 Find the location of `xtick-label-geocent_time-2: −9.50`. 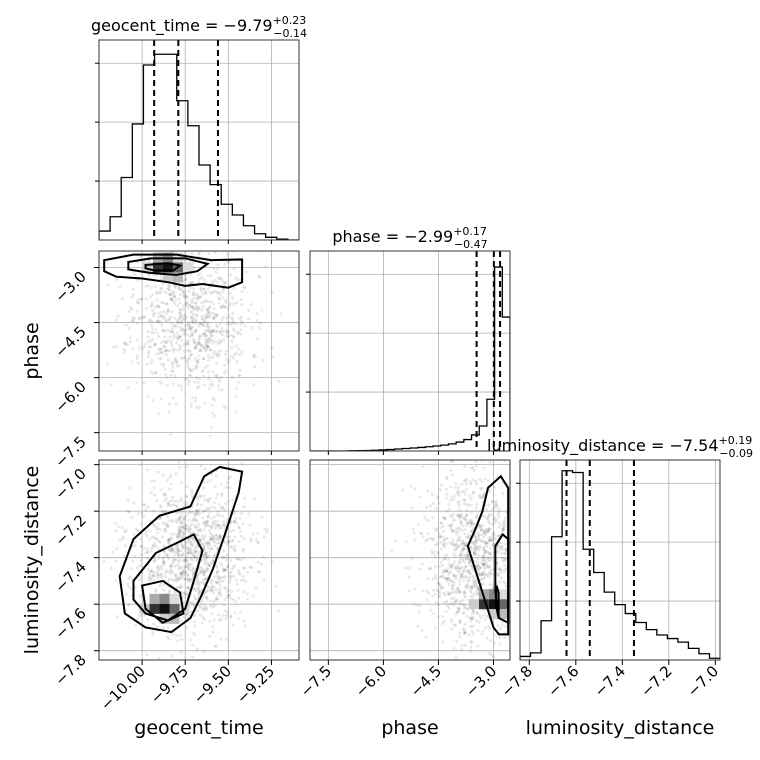

xtick-label-geocent_time-2: −9.50 is located at coordinates (212, 684).